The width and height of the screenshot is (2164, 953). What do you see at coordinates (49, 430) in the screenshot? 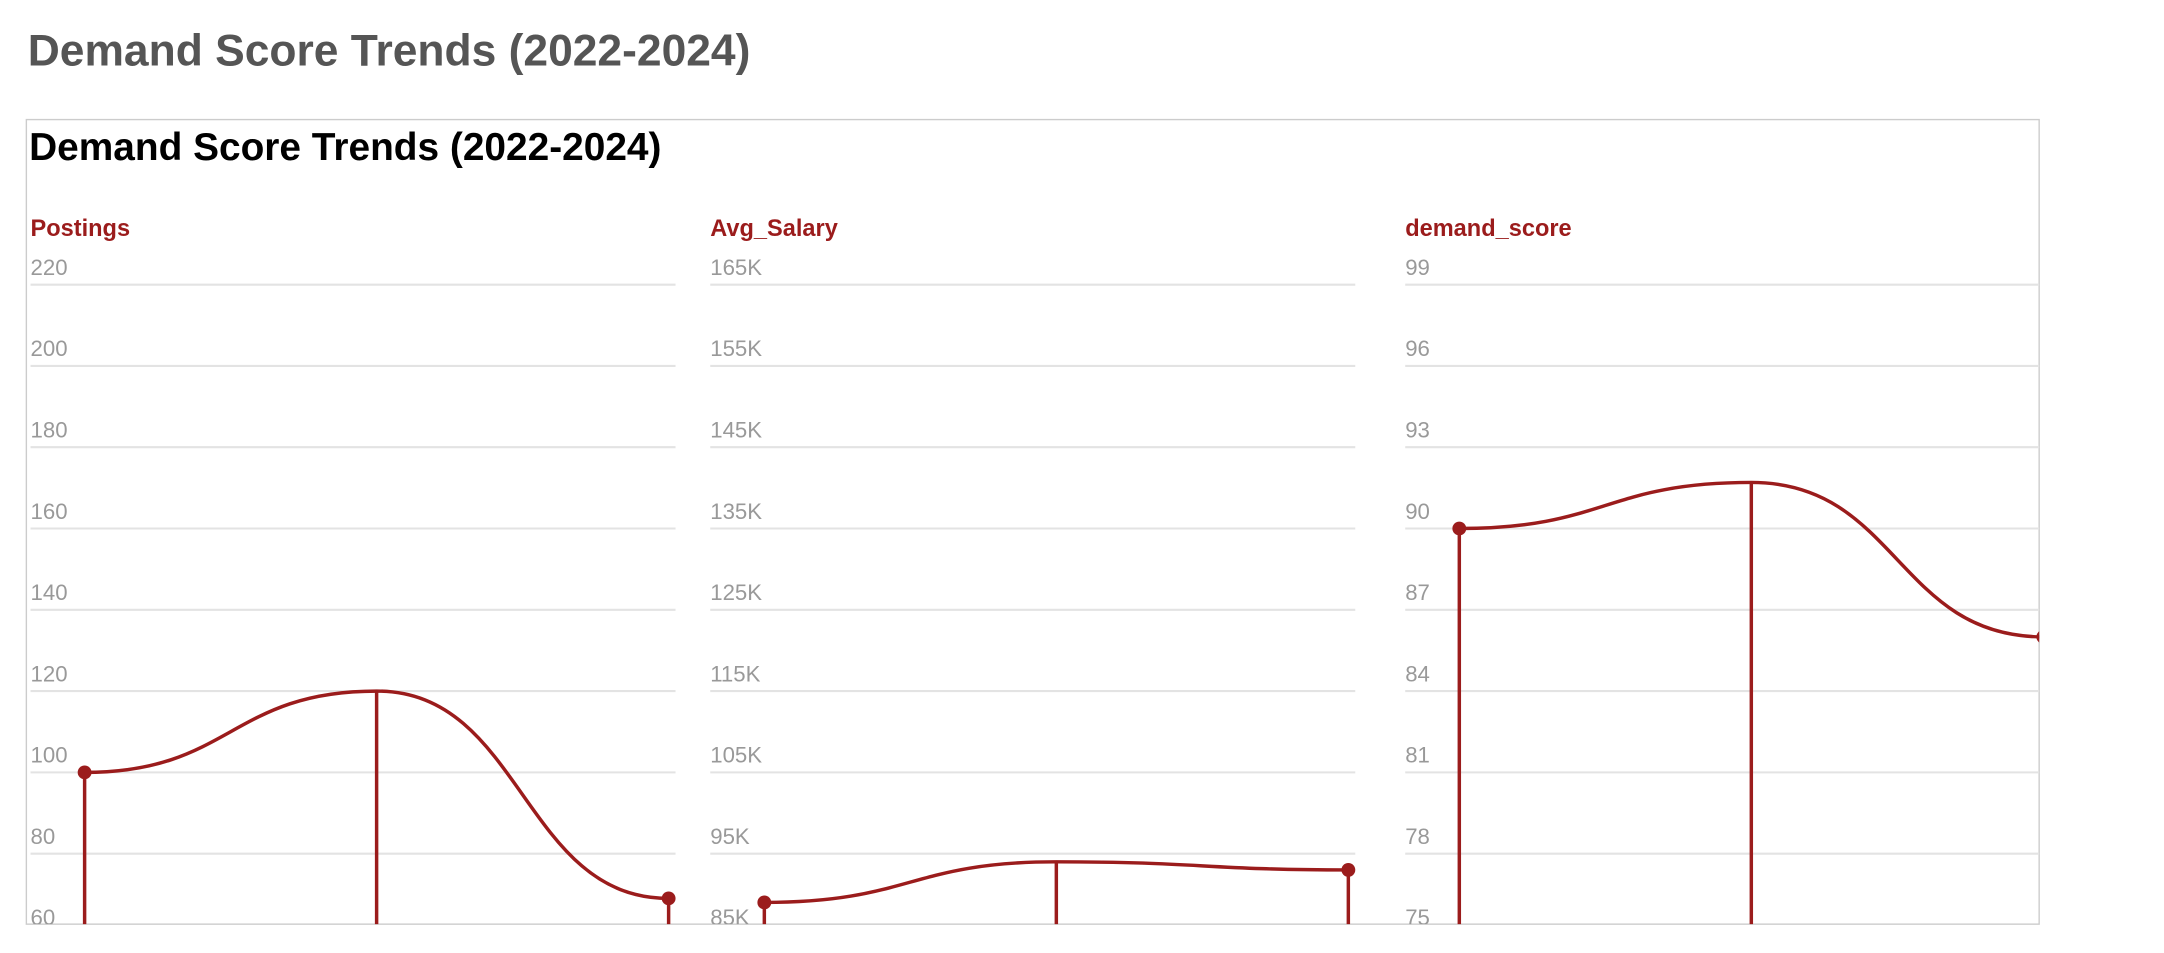
I see `y-tick-label: 180` at bounding box center [49, 430].